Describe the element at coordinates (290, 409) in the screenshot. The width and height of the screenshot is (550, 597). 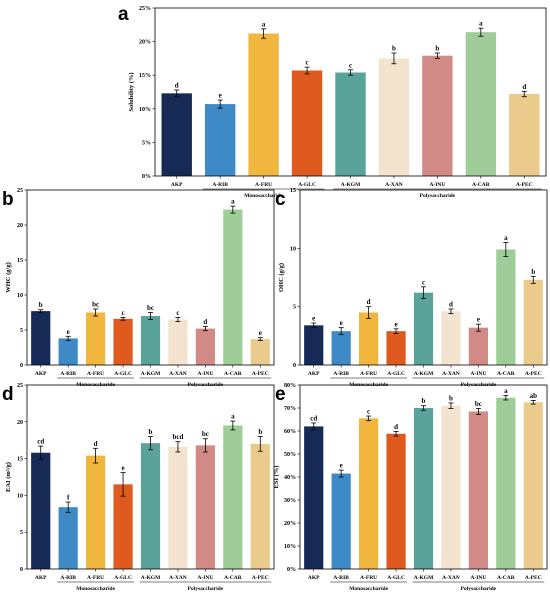
I see `y-tick-label: 70%` at that location.